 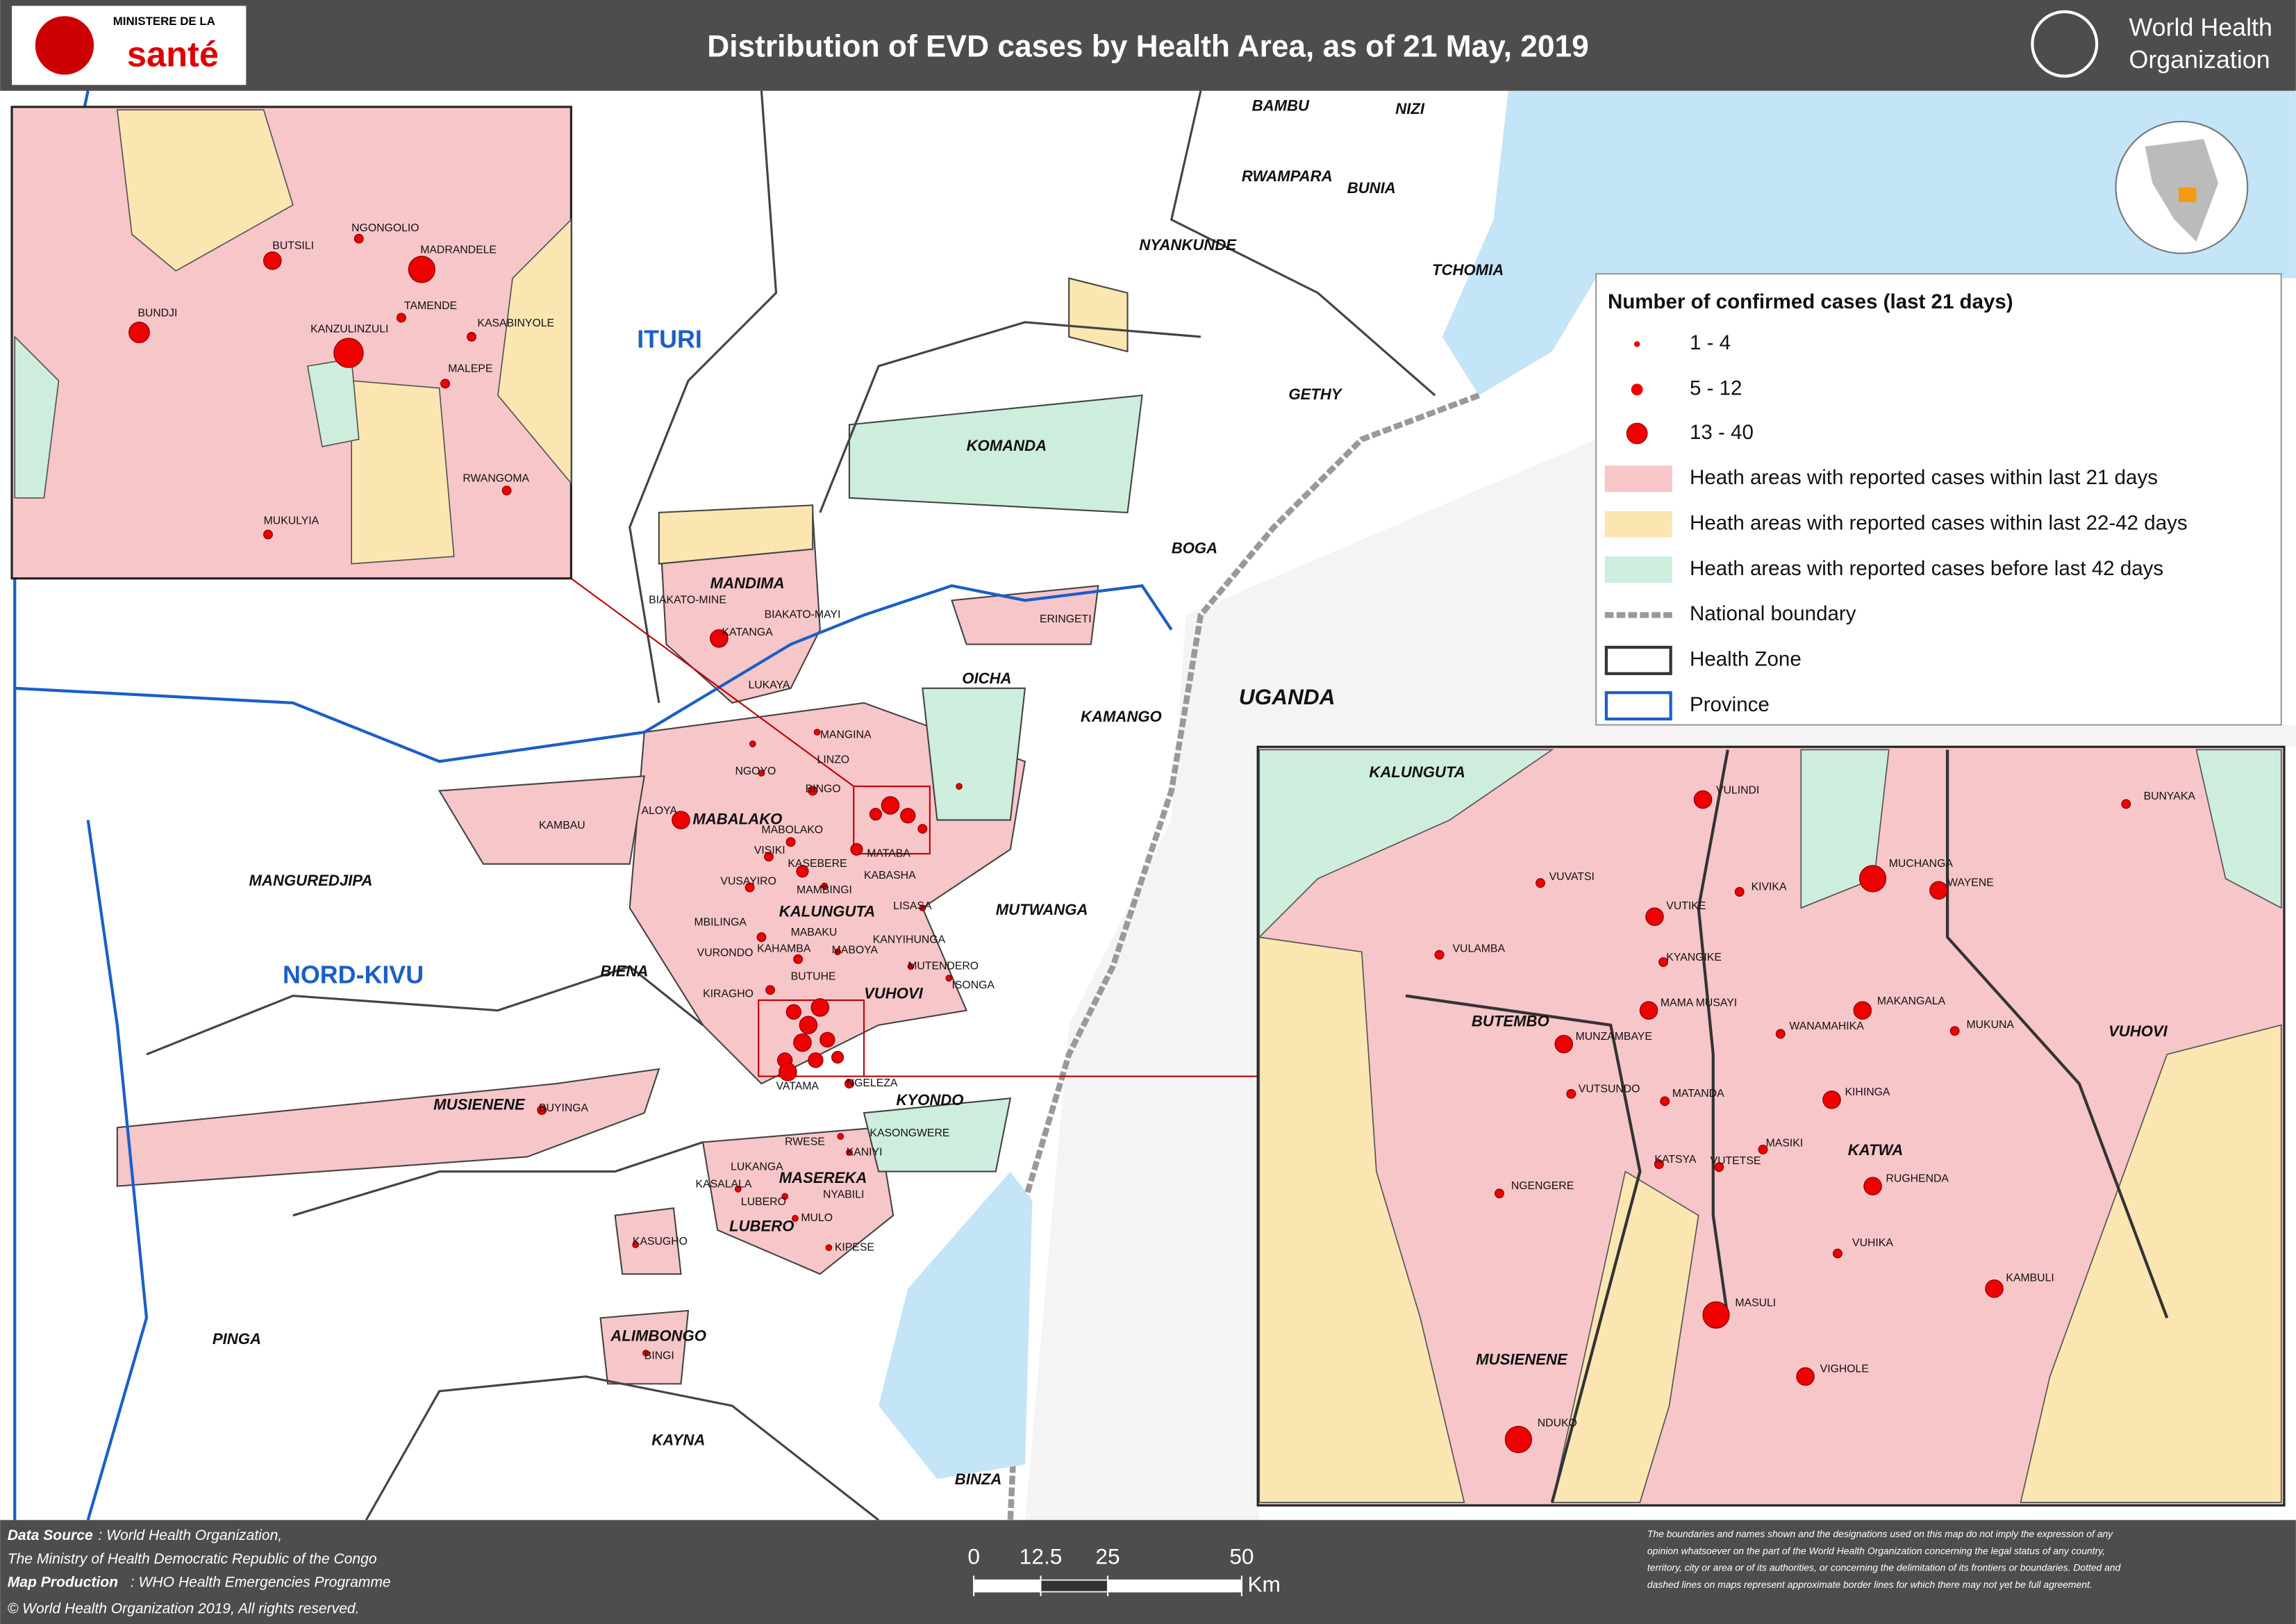 What do you see at coordinates (873, 1083) in the screenshot?
I see `area-label: NGELEZA` at bounding box center [873, 1083].